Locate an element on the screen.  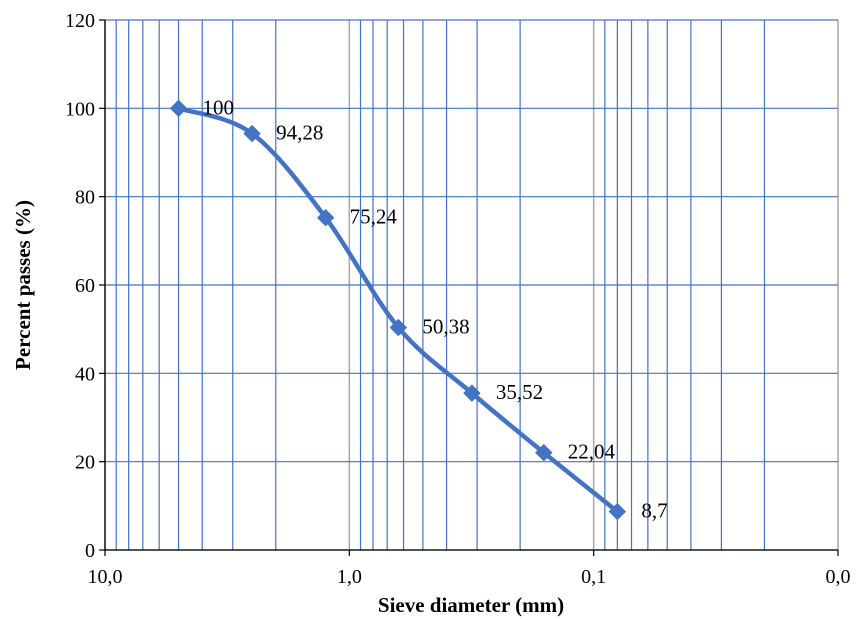
y-tick-label: 120 is located at coordinates (80, 21).